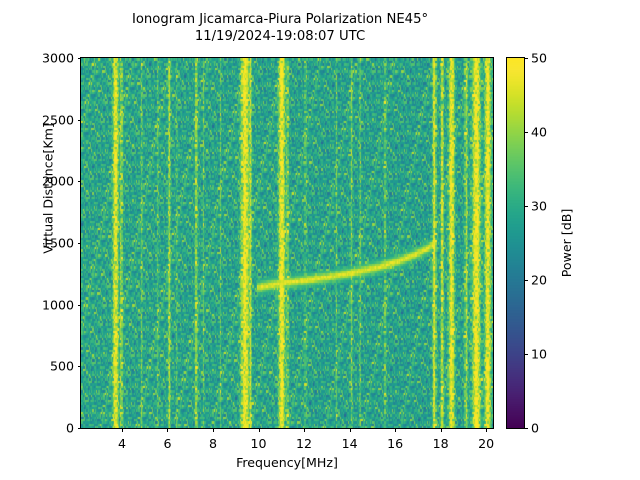 This screenshot has height=480, width=640. I want to click on colorbar-tick-label: 50, so click(539, 58).